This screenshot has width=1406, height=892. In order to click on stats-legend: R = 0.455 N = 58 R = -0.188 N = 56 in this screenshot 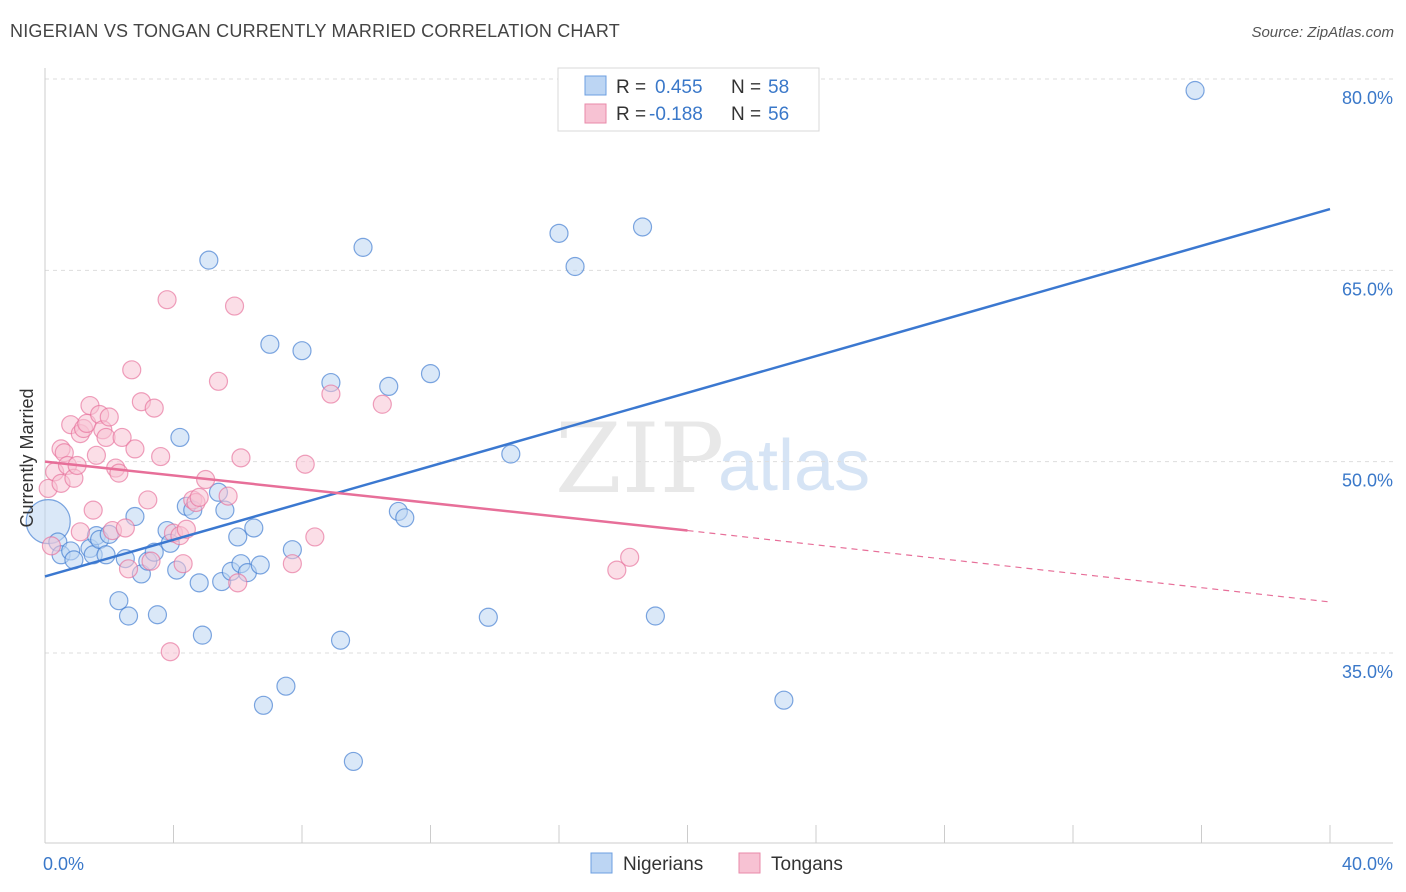, I will do `click(688, 99)`.